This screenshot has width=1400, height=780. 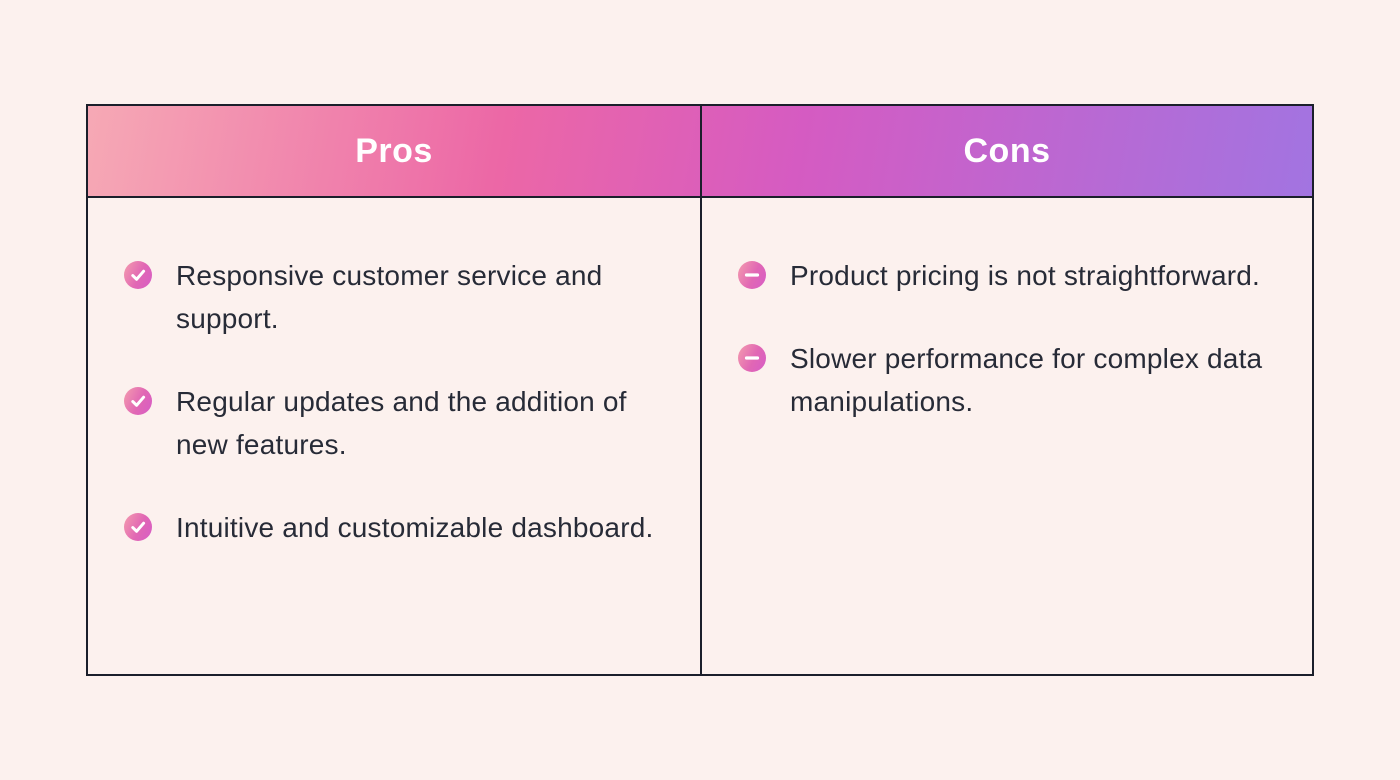 I want to click on list-item: Intuitive and customizable dashboard., so click(x=394, y=527).